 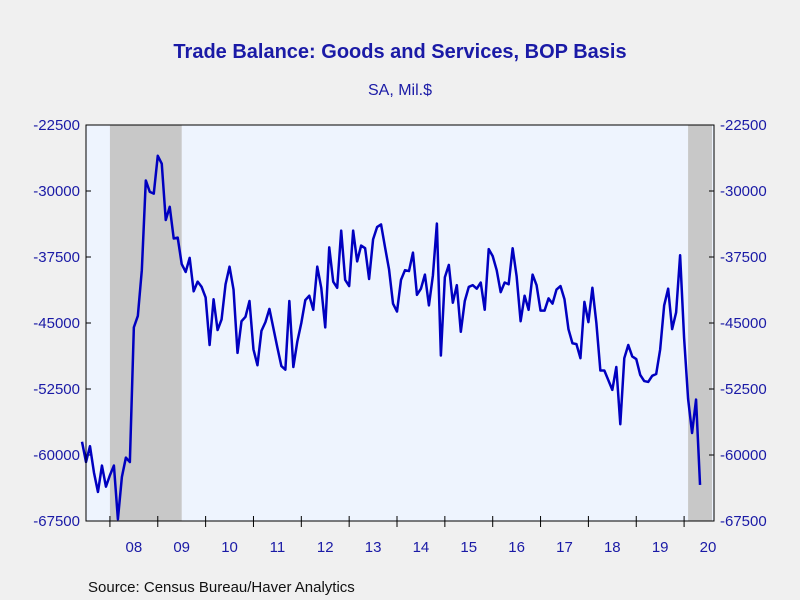 I want to click on x-tick-label-17: 17, so click(x=564, y=547).